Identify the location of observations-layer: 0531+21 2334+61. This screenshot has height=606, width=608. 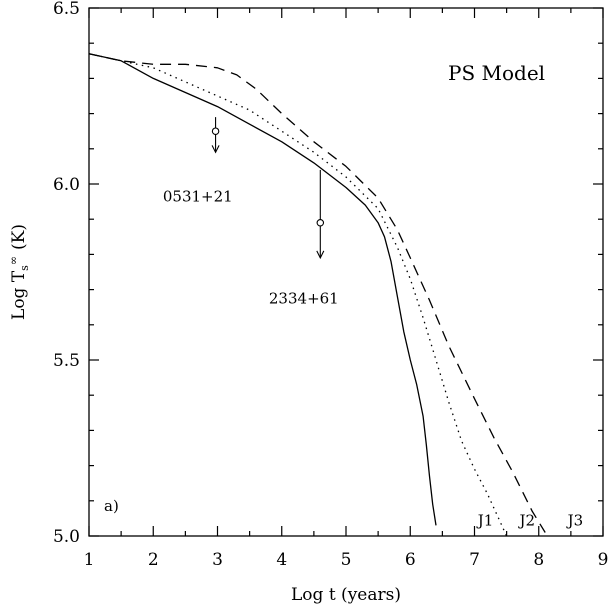
(251, 212).